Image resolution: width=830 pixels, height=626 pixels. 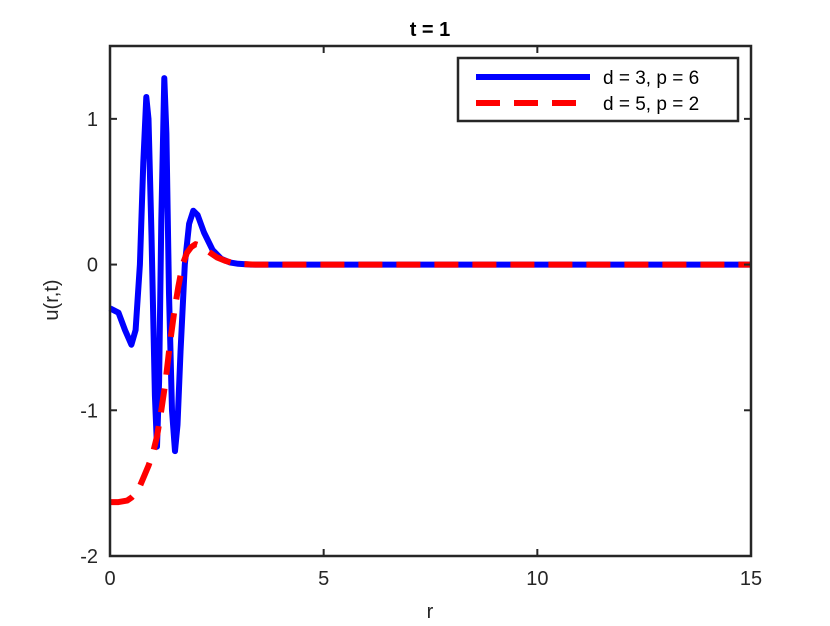 I want to click on x-axis-label: r, so click(x=430, y=612).